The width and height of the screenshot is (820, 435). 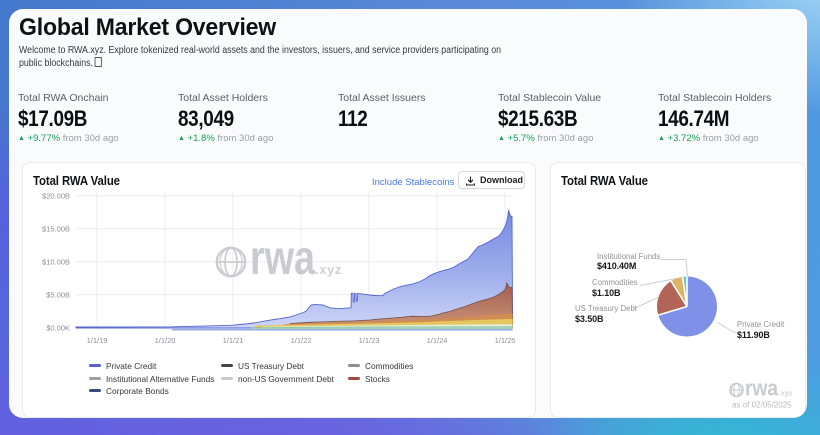 I want to click on svg-text: $15.00B, so click(x=56, y=229).